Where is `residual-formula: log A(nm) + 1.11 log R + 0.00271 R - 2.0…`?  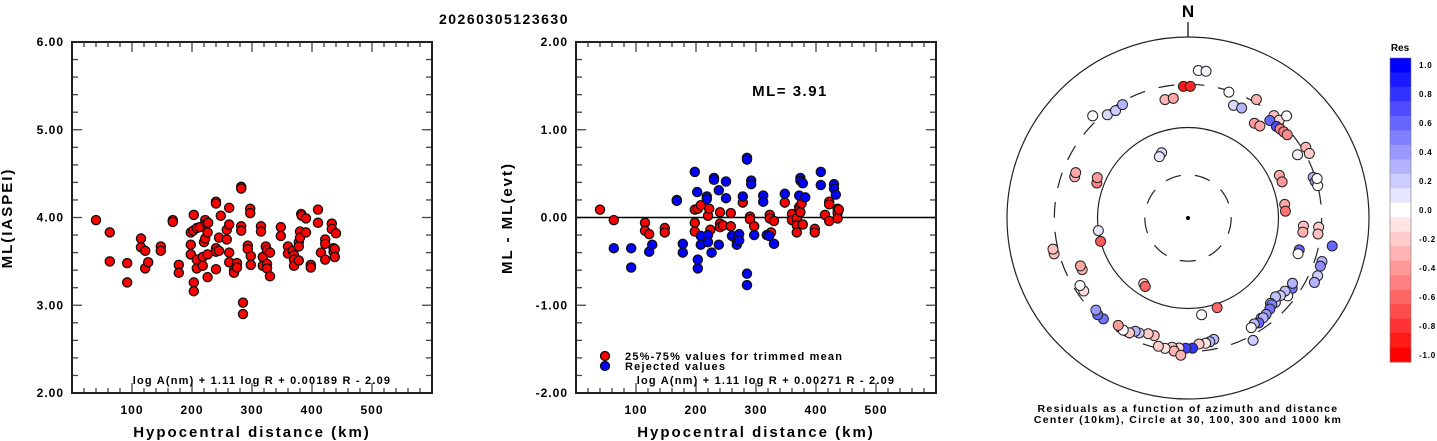 residual-formula: log A(nm) + 1.11 log R + 0.00271 R - 2.0… is located at coordinates (766, 381).